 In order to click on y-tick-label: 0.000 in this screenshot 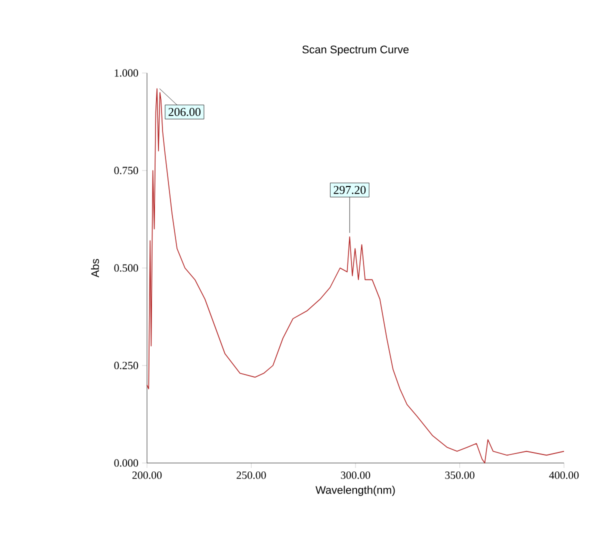, I will do `click(126, 463)`.